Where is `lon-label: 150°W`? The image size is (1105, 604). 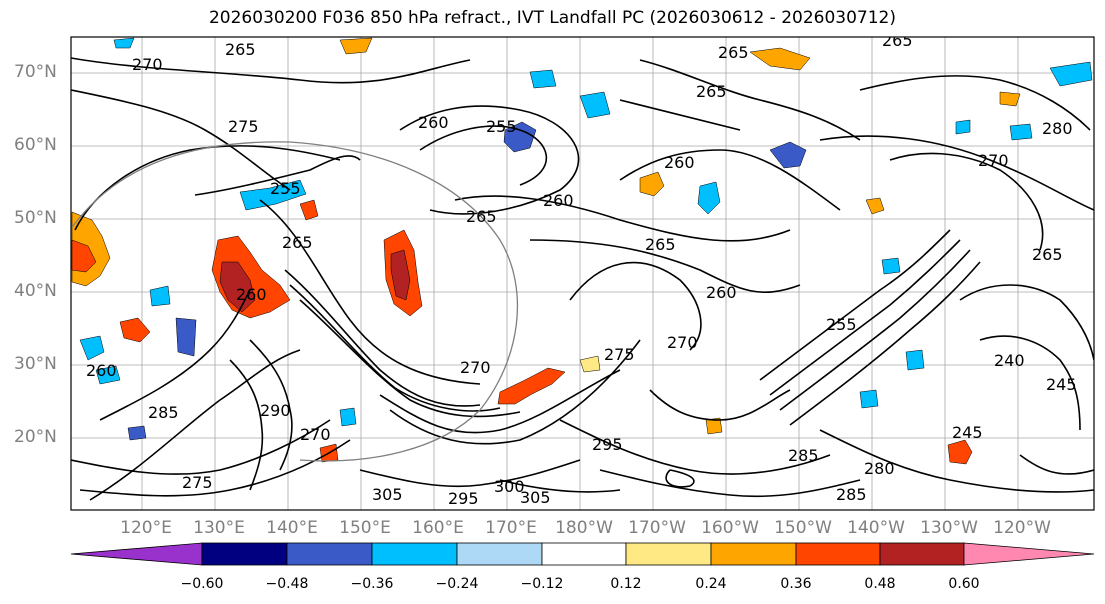 lon-label: 150°W is located at coordinates (803, 528).